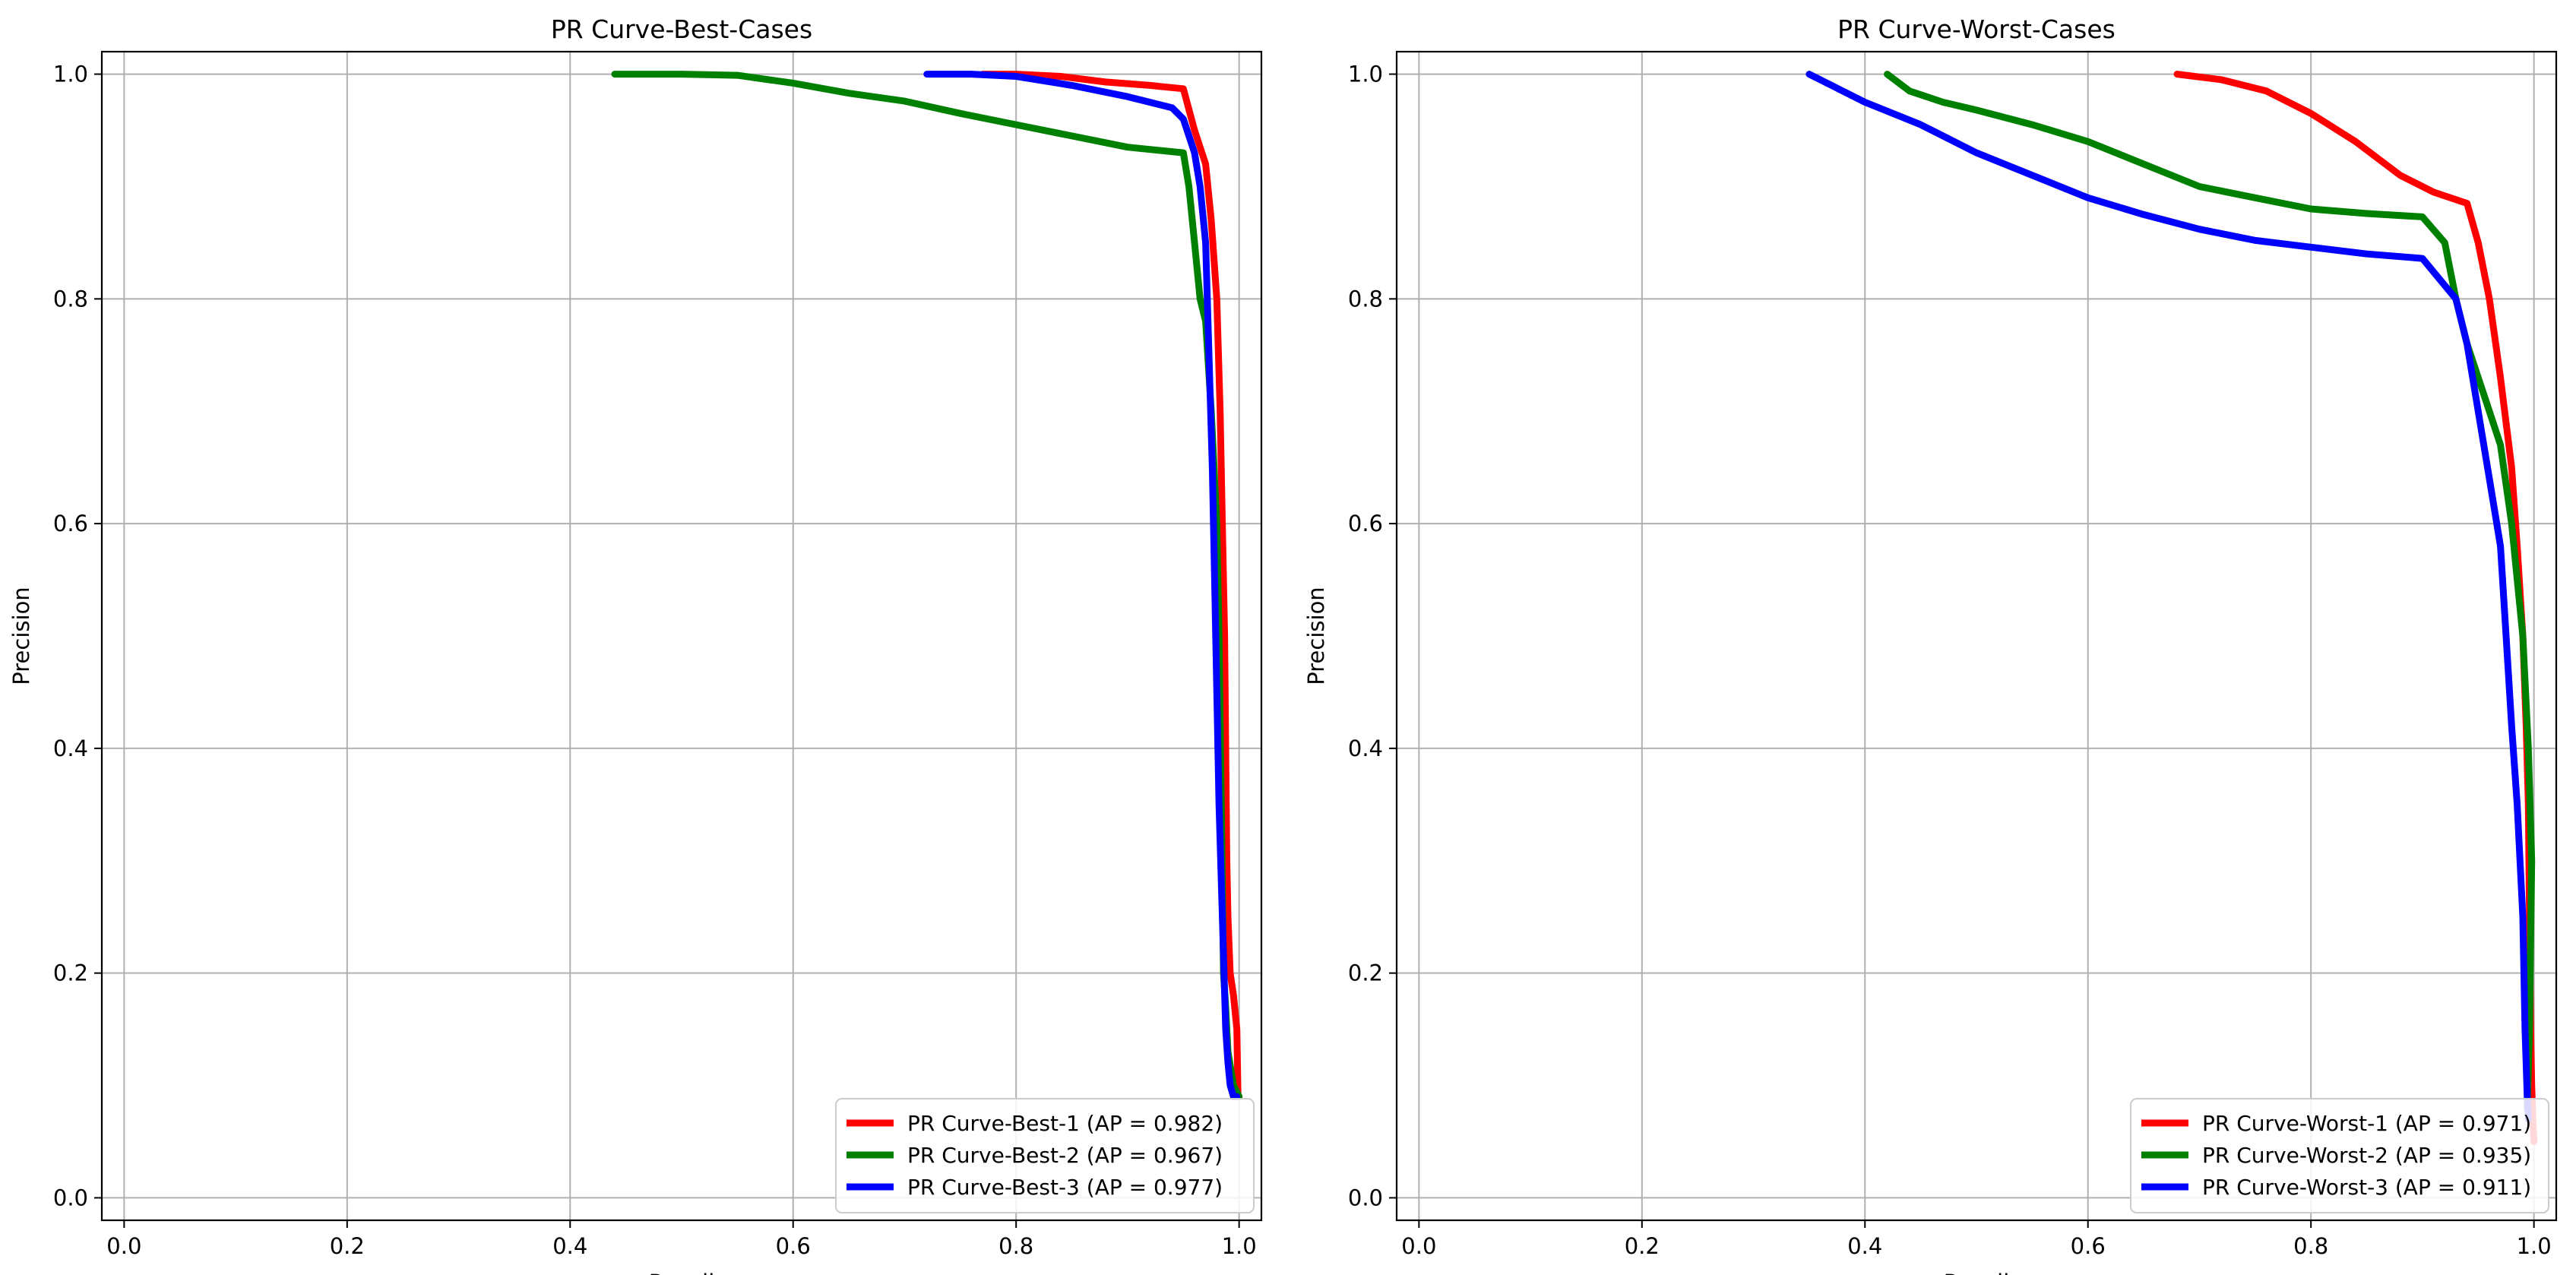  I want to click on legend-label-1: PR Curve-Worst-1 (AP = 0.971), so click(2366, 1124).